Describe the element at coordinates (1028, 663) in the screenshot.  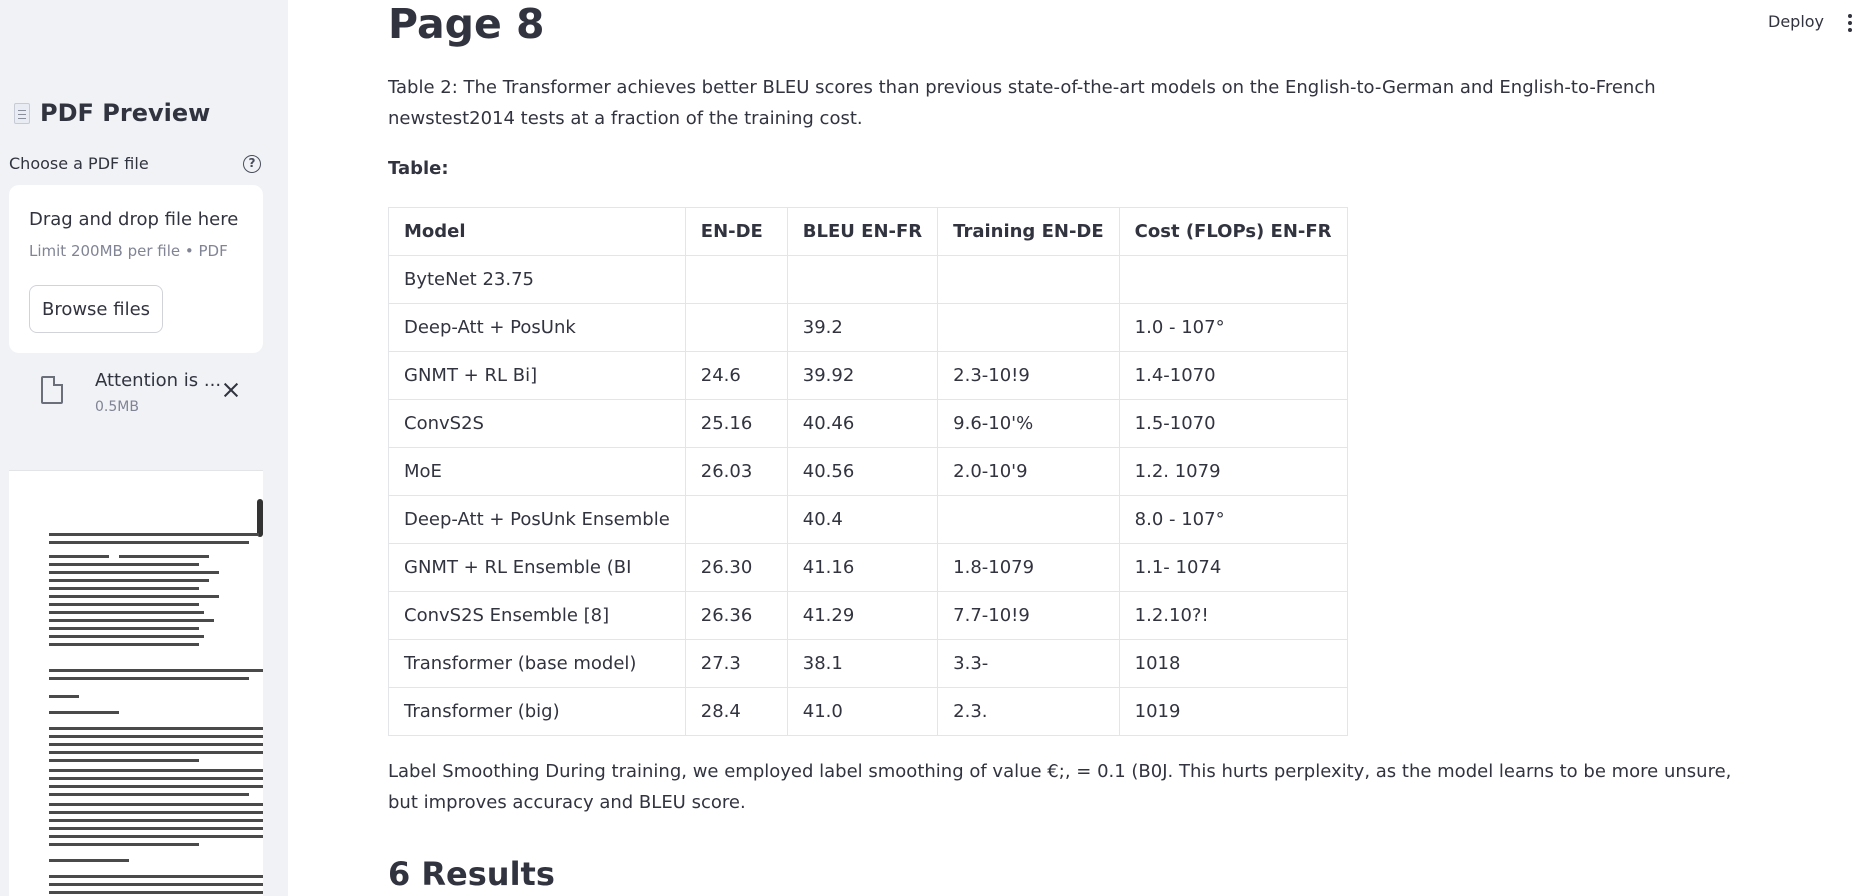
I see `table-cell: 3.3-` at that location.